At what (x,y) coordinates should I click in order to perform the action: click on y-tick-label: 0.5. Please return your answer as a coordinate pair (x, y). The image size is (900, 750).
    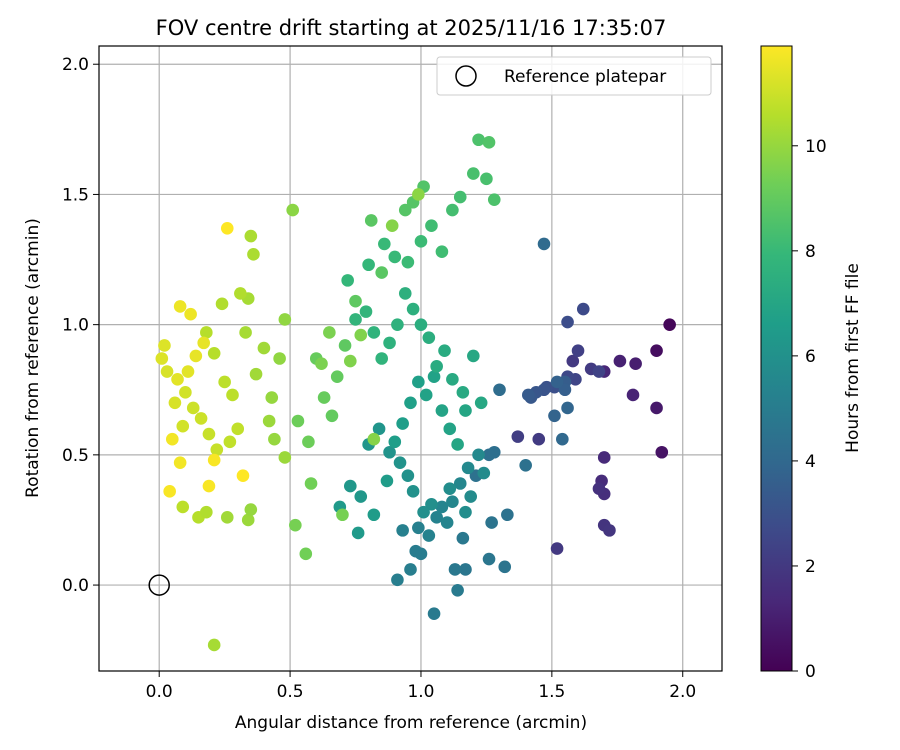
    Looking at the image, I should click on (75, 456).